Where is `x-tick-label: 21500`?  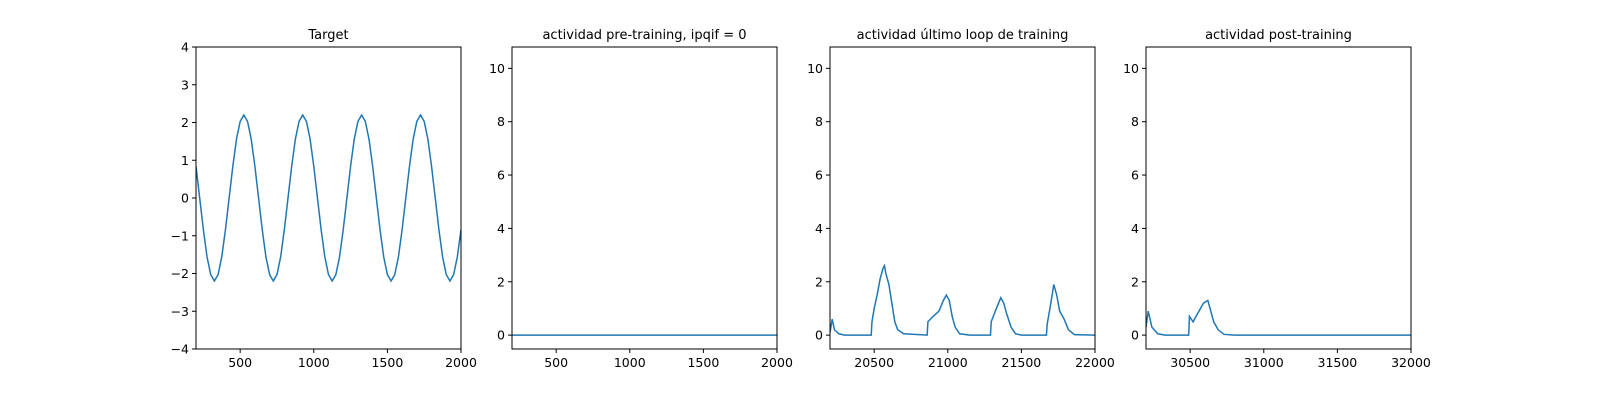
x-tick-label: 21500 is located at coordinates (1022, 362).